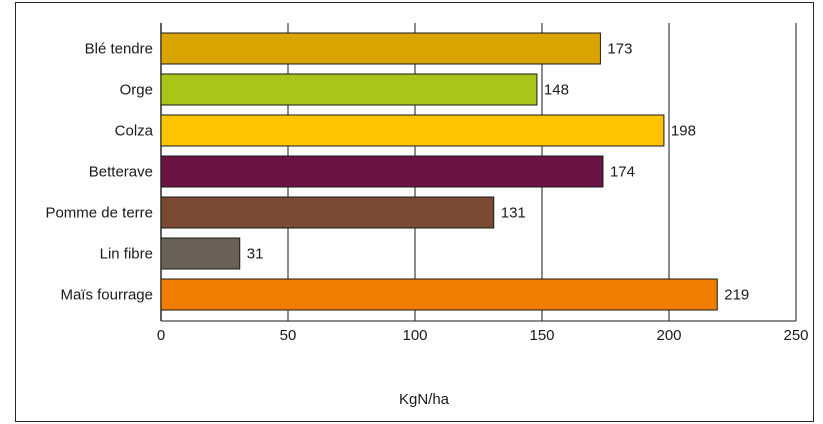 The height and width of the screenshot is (424, 823). I want to click on value-label-3: 174, so click(622, 172).